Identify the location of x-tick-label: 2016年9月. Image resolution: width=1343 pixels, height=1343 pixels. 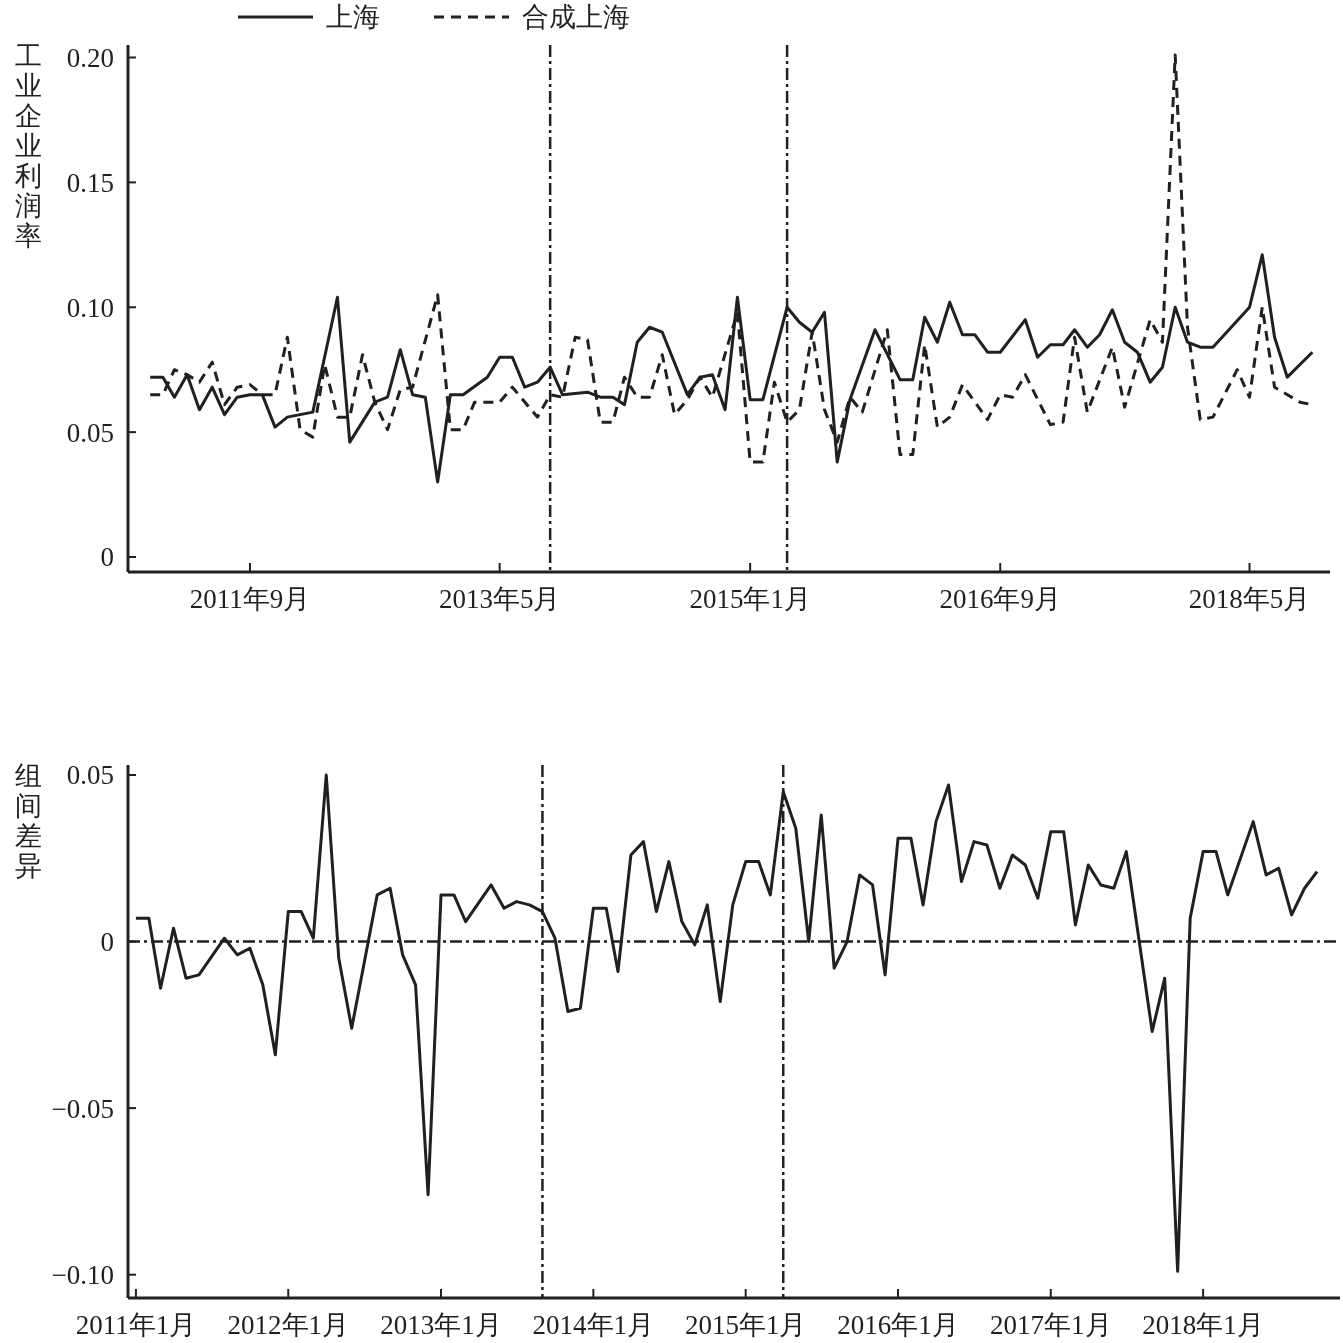
(1000, 599).